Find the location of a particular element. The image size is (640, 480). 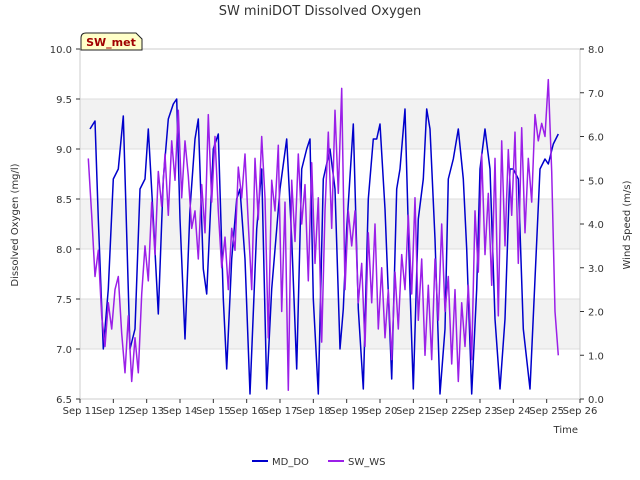

site-badge: SW_met is located at coordinates (111, 41).